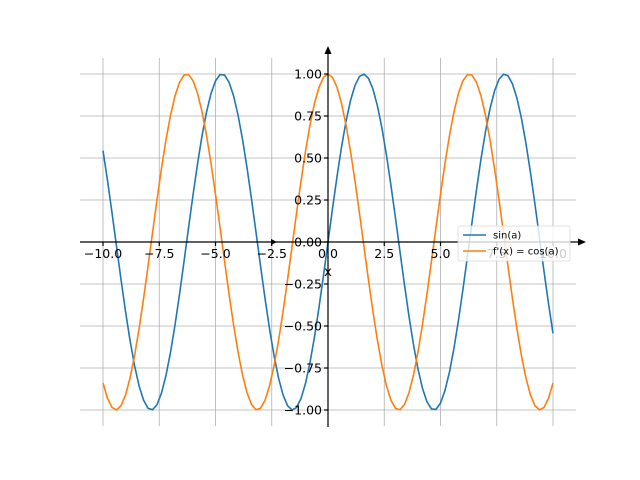 This screenshot has height=480, width=640. Describe the element at coordinates (103, 253) in the screenshot. I see `x-tick-label-0: −10.0` at that location.